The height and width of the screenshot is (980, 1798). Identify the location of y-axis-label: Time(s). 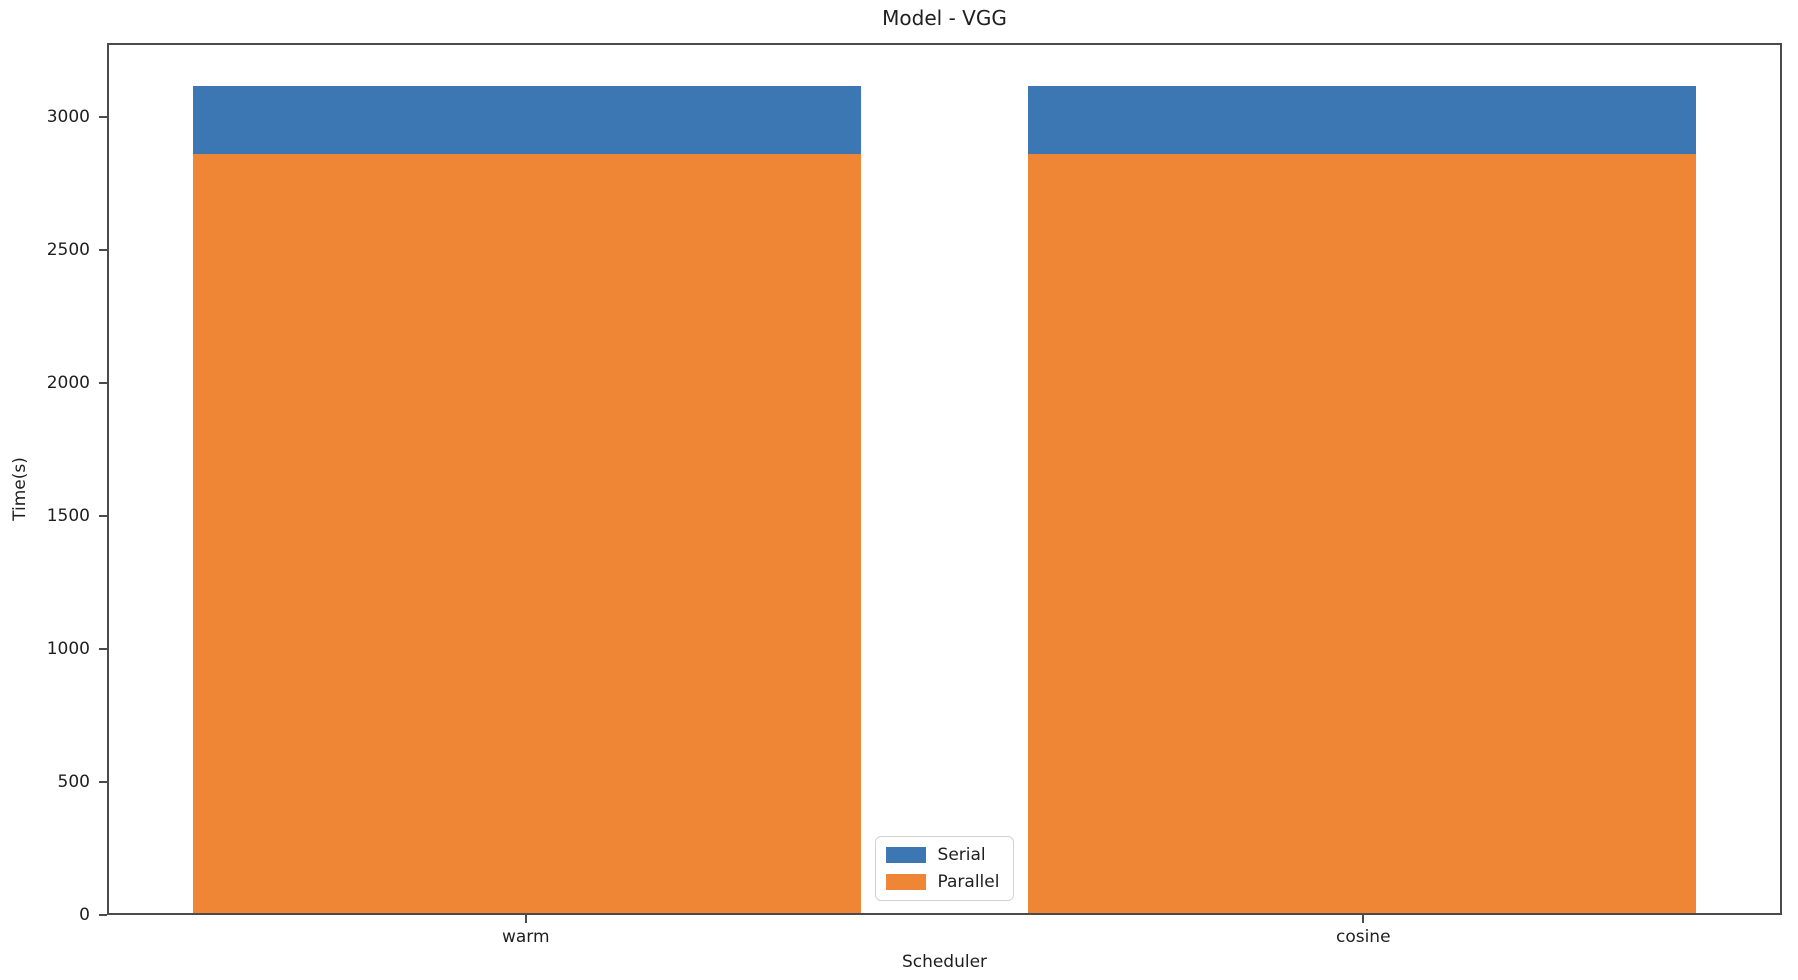
(20, 489).